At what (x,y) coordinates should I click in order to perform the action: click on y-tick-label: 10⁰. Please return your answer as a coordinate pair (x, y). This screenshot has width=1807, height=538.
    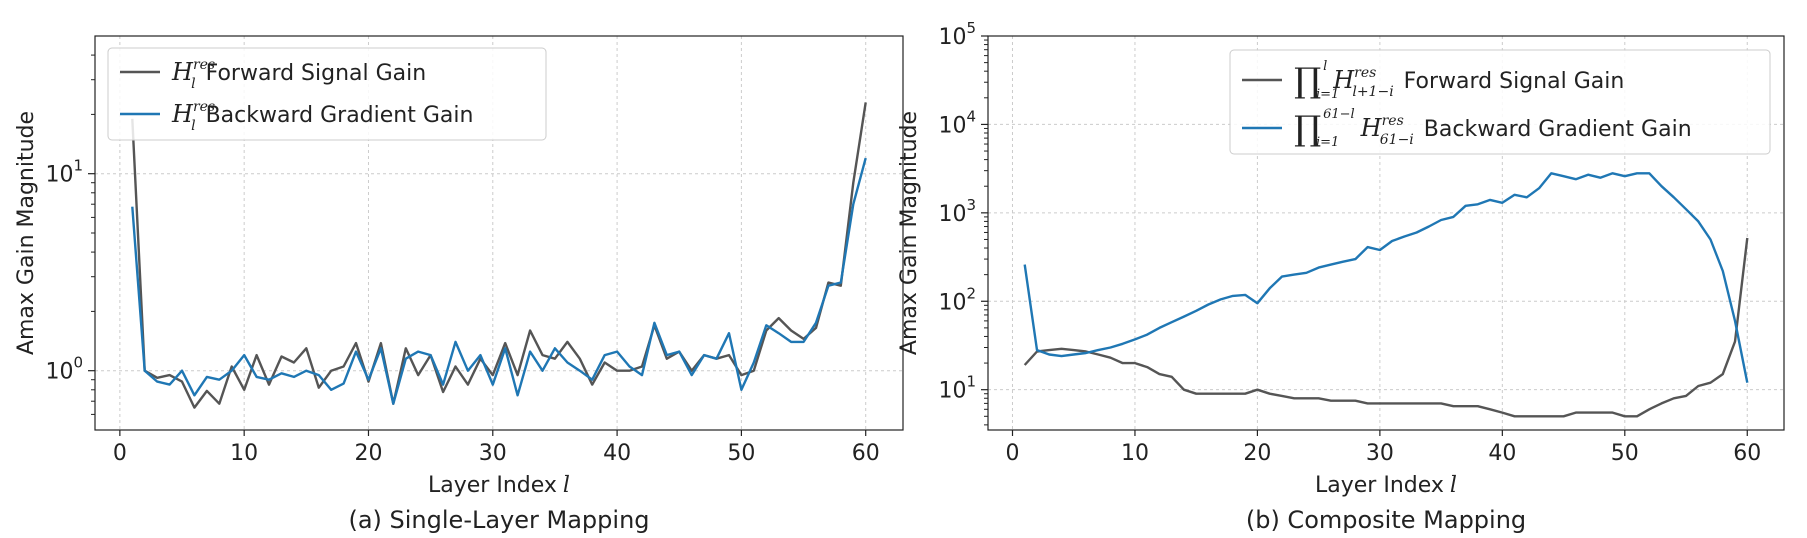
    Looking at the image, I should click on (64, 369).